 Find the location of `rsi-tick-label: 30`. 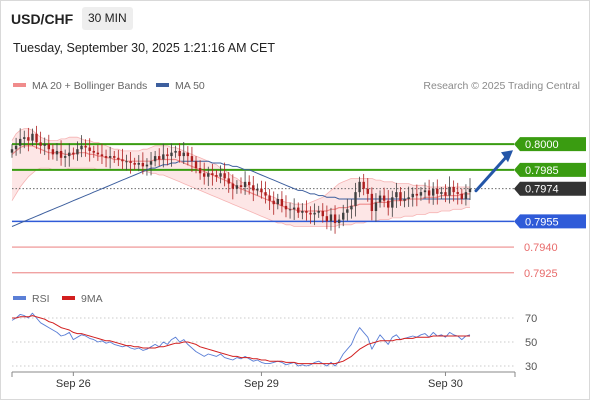

rsi-tick-label: 30 is located at coordinates (531, 367).